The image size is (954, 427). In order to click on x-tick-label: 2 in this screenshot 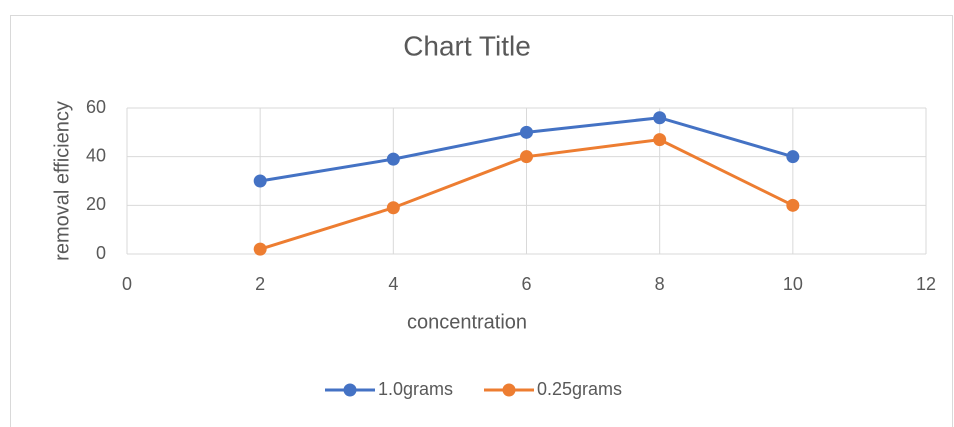, I will do `click(260, 284)`.